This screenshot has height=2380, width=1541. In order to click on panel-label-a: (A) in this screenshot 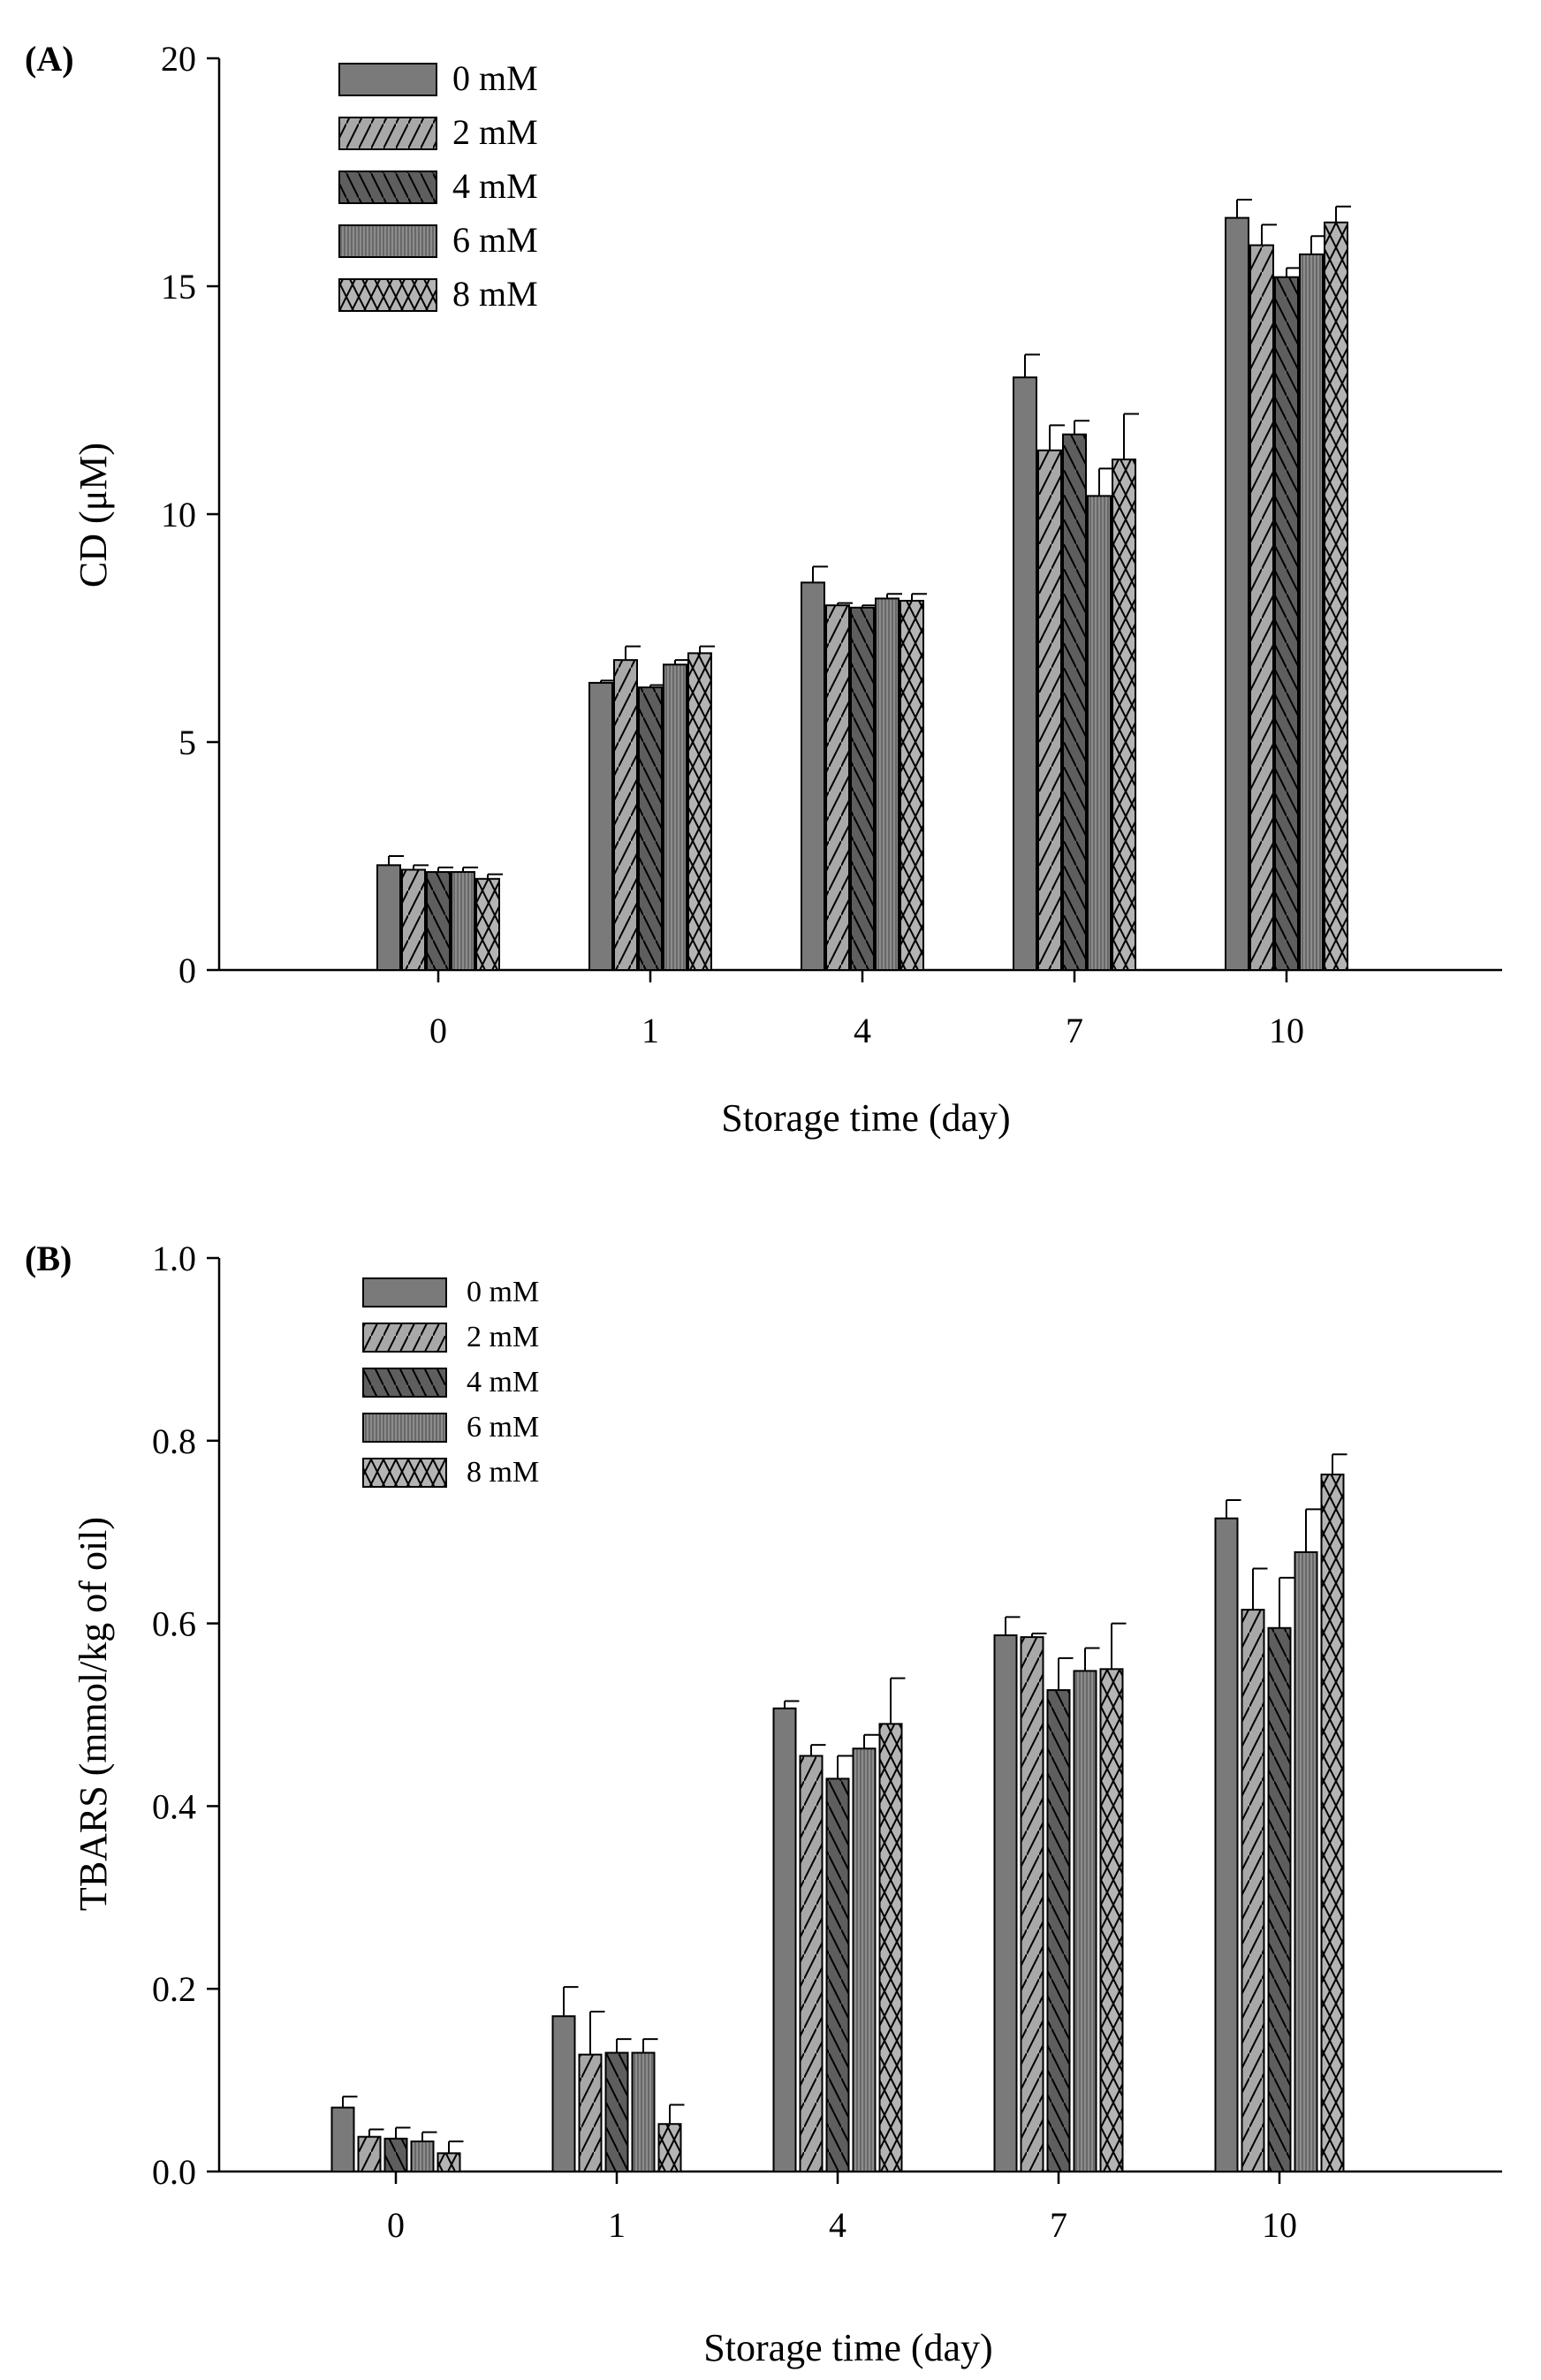, I will do `click(49, 59)`.